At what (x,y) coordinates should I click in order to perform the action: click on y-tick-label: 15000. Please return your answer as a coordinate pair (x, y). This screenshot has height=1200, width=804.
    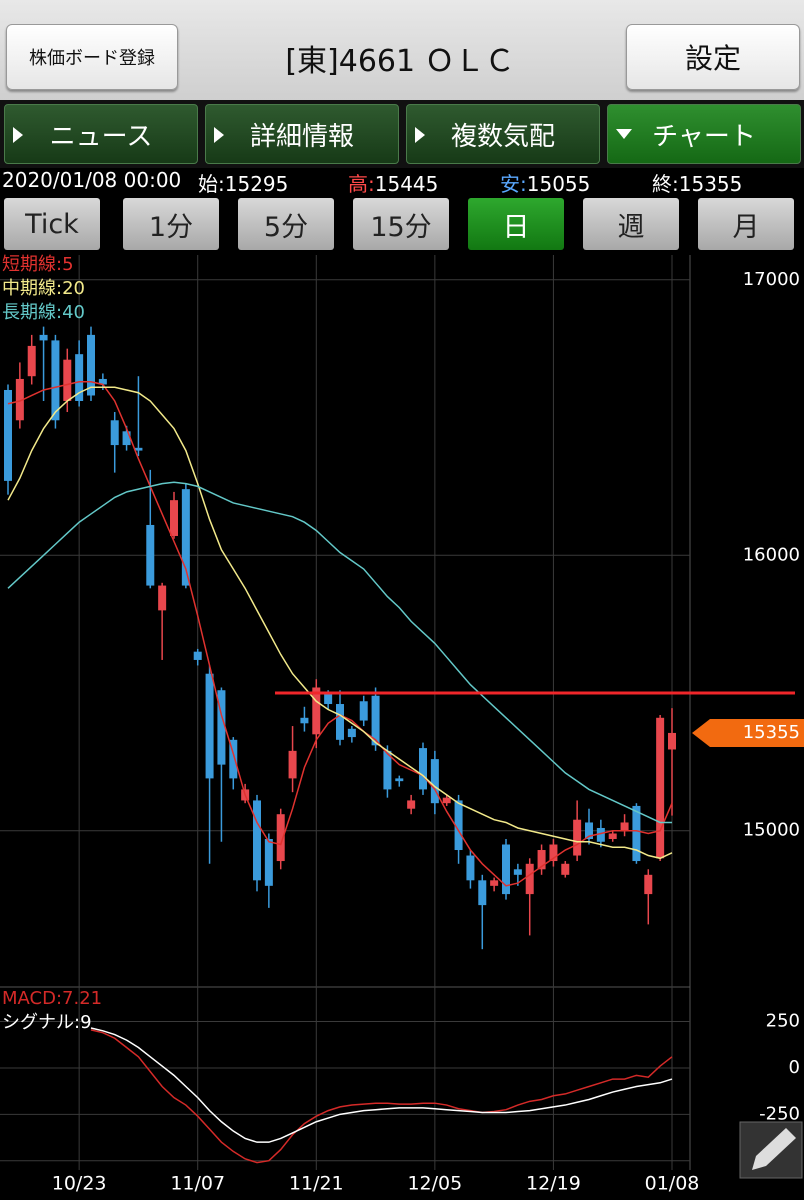
    Looking at the image, I should click on (771, 830).